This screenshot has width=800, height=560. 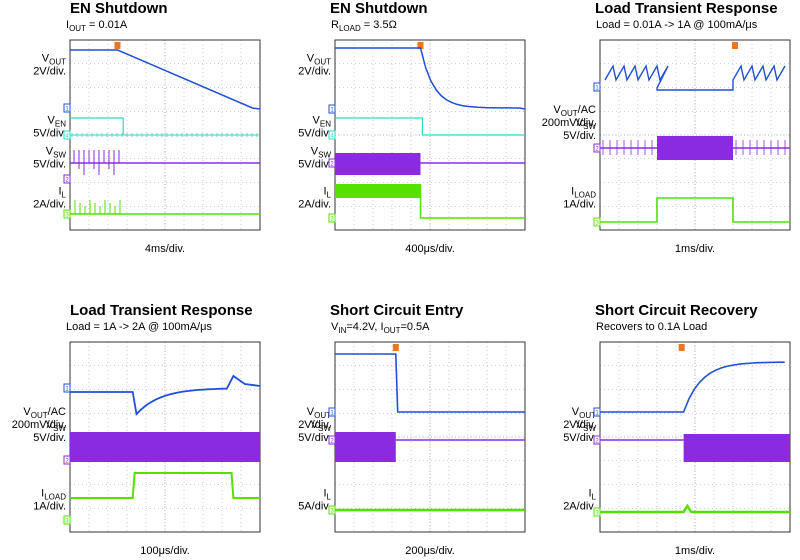 I want to click on panel-6-traces: 1 2 3, so click(x=691, y=430).